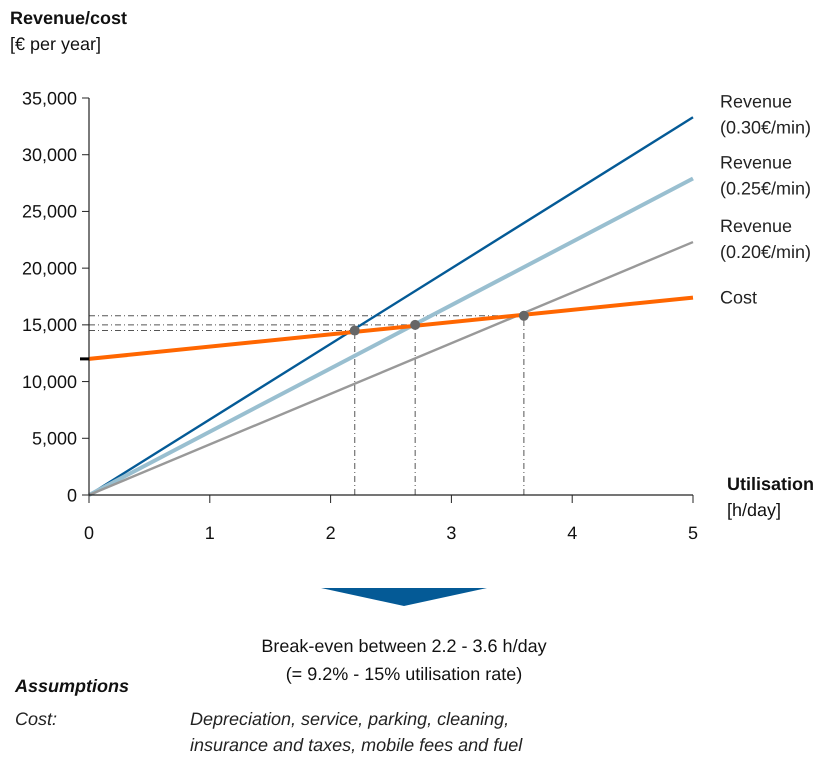 Image resolution: width=822 pixels, height=760 pixels. Describe the element at coordinates (72, 686) in the screenshot. I see `text: Assumptions` at that location.